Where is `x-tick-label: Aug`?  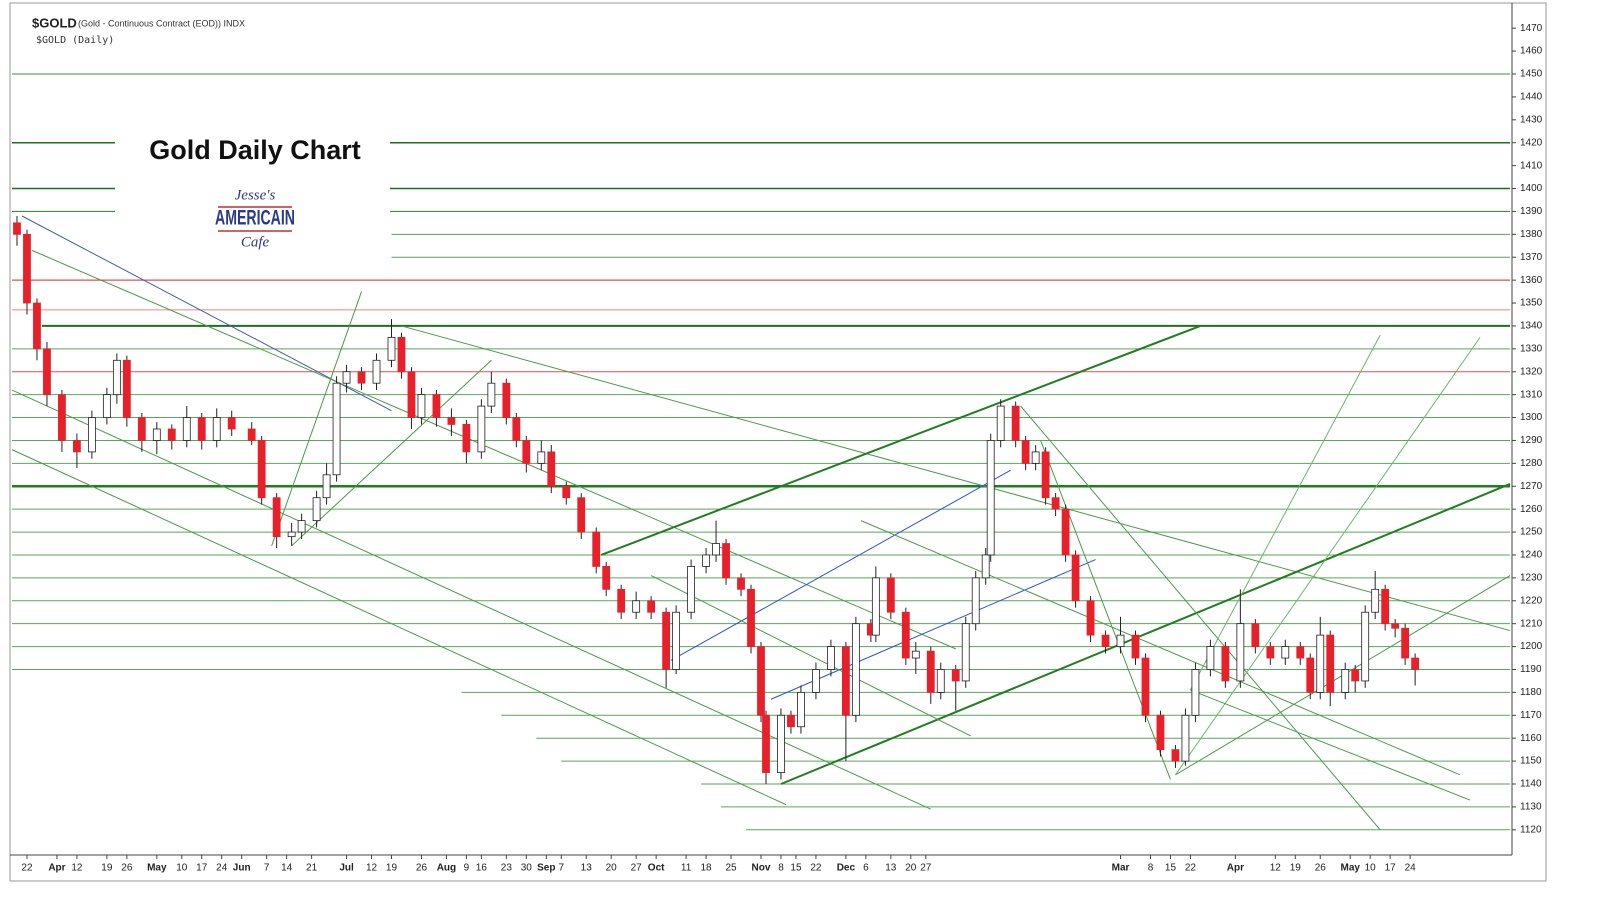 x-tick-label: Aug is located at coordinates (446, 868).